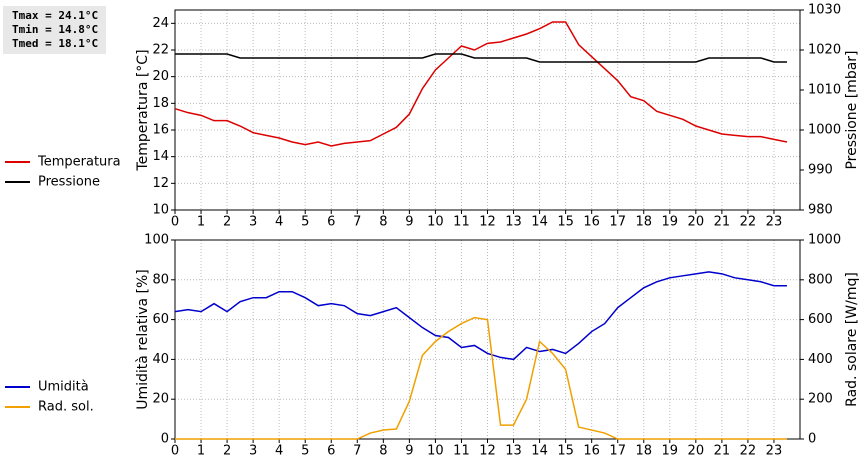 This screenshot has width=860, height=460. What do you see at coordinates (820, 210) in the screenshot?
I see `y2-tick-label: 980` at bounding box center [820, 210].